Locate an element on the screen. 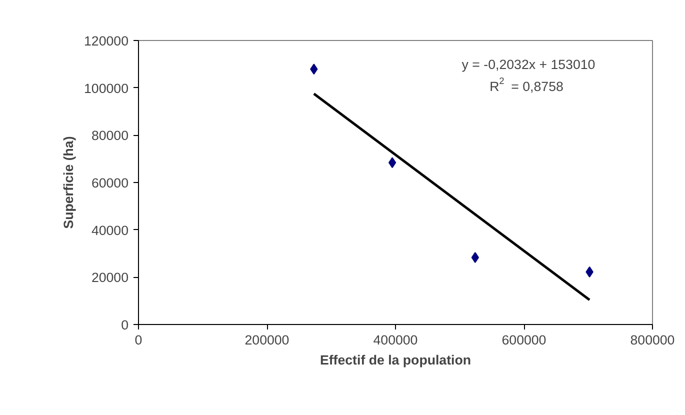  y-tick-label: 100000 is located at coordinates (106, 88).